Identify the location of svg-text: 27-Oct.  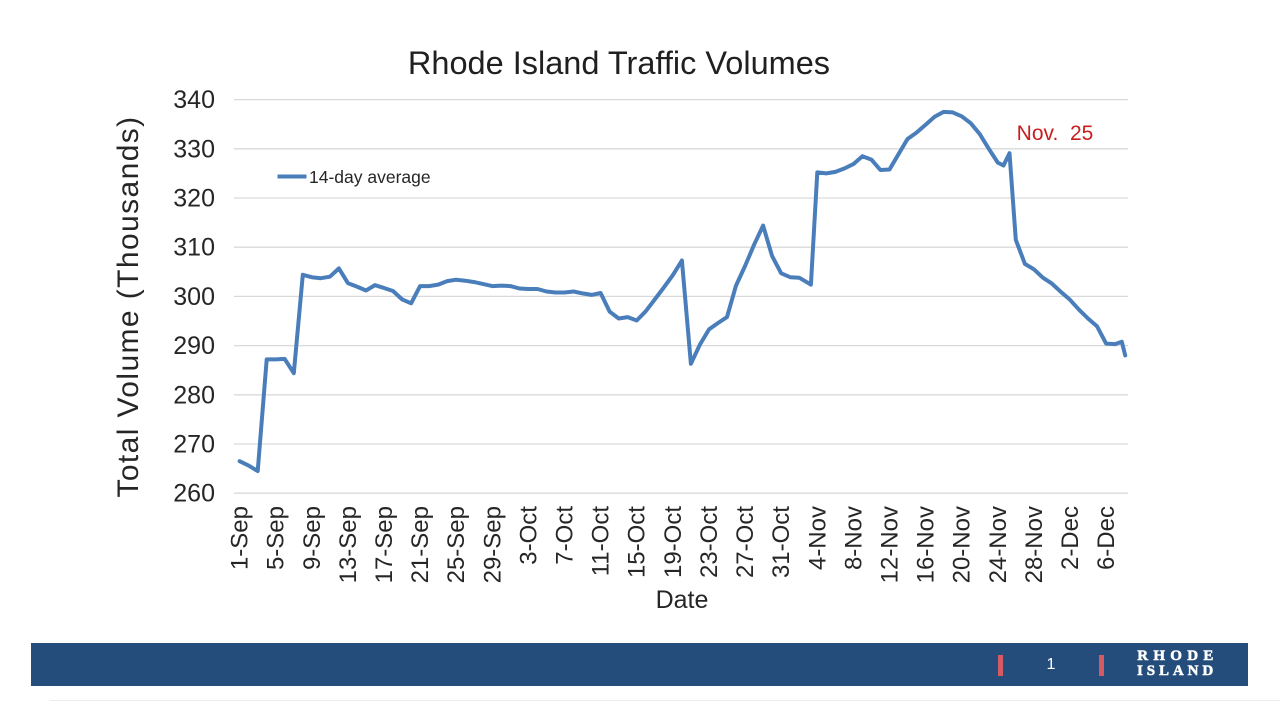
(745, 542).